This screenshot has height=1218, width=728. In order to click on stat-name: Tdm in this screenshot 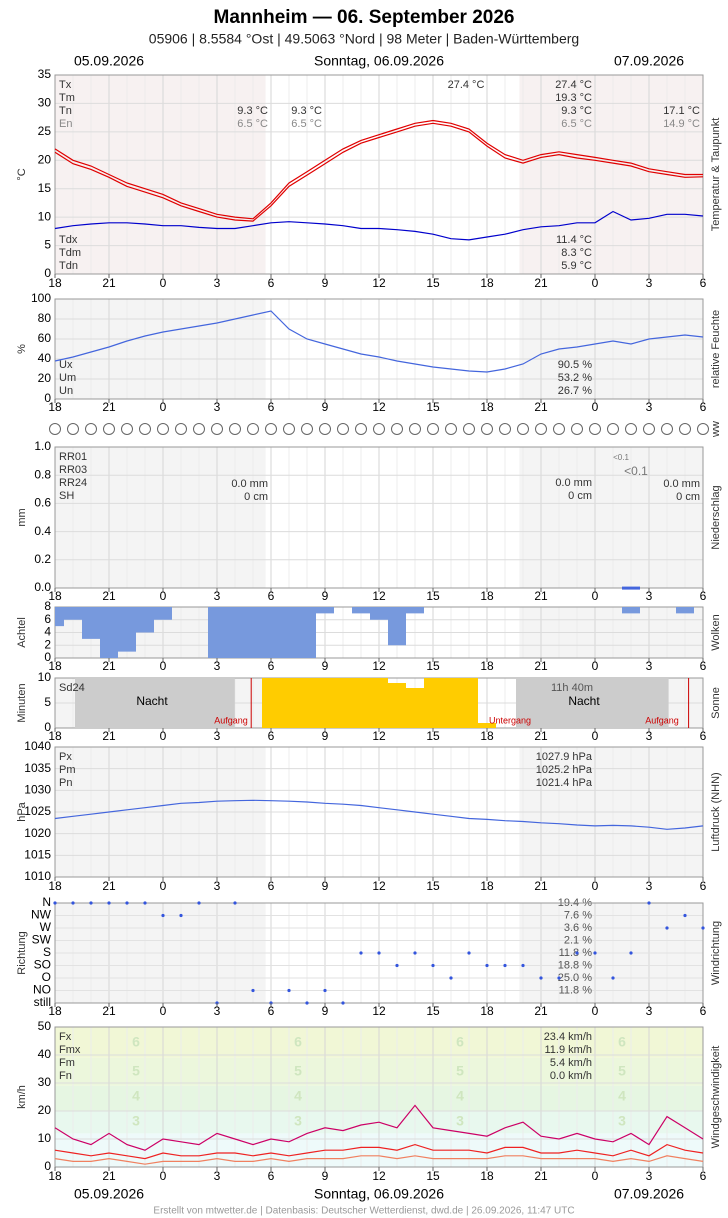, I will do `click(70, 253)`.